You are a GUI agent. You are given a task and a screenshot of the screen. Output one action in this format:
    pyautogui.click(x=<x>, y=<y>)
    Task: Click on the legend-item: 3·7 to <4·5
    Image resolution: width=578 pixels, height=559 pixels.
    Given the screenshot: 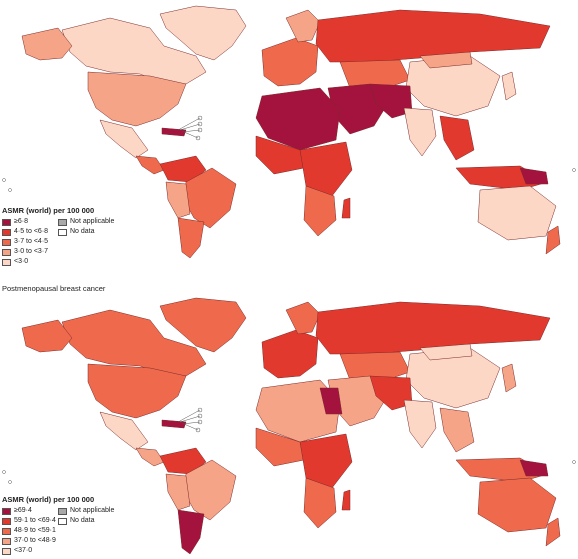 What is the action you would take?
    pyautogui.click(x=30, y=242)
    